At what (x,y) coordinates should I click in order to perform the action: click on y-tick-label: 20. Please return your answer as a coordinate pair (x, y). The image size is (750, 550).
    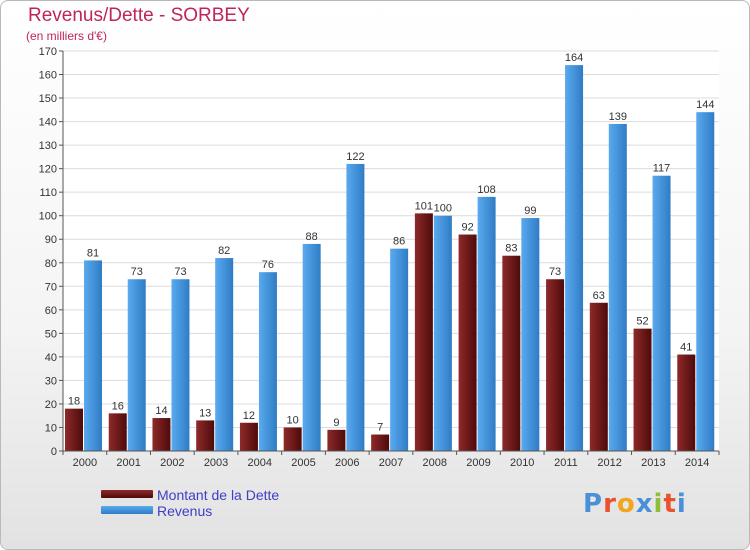
    Looking at the image, I should click on (51, 405).